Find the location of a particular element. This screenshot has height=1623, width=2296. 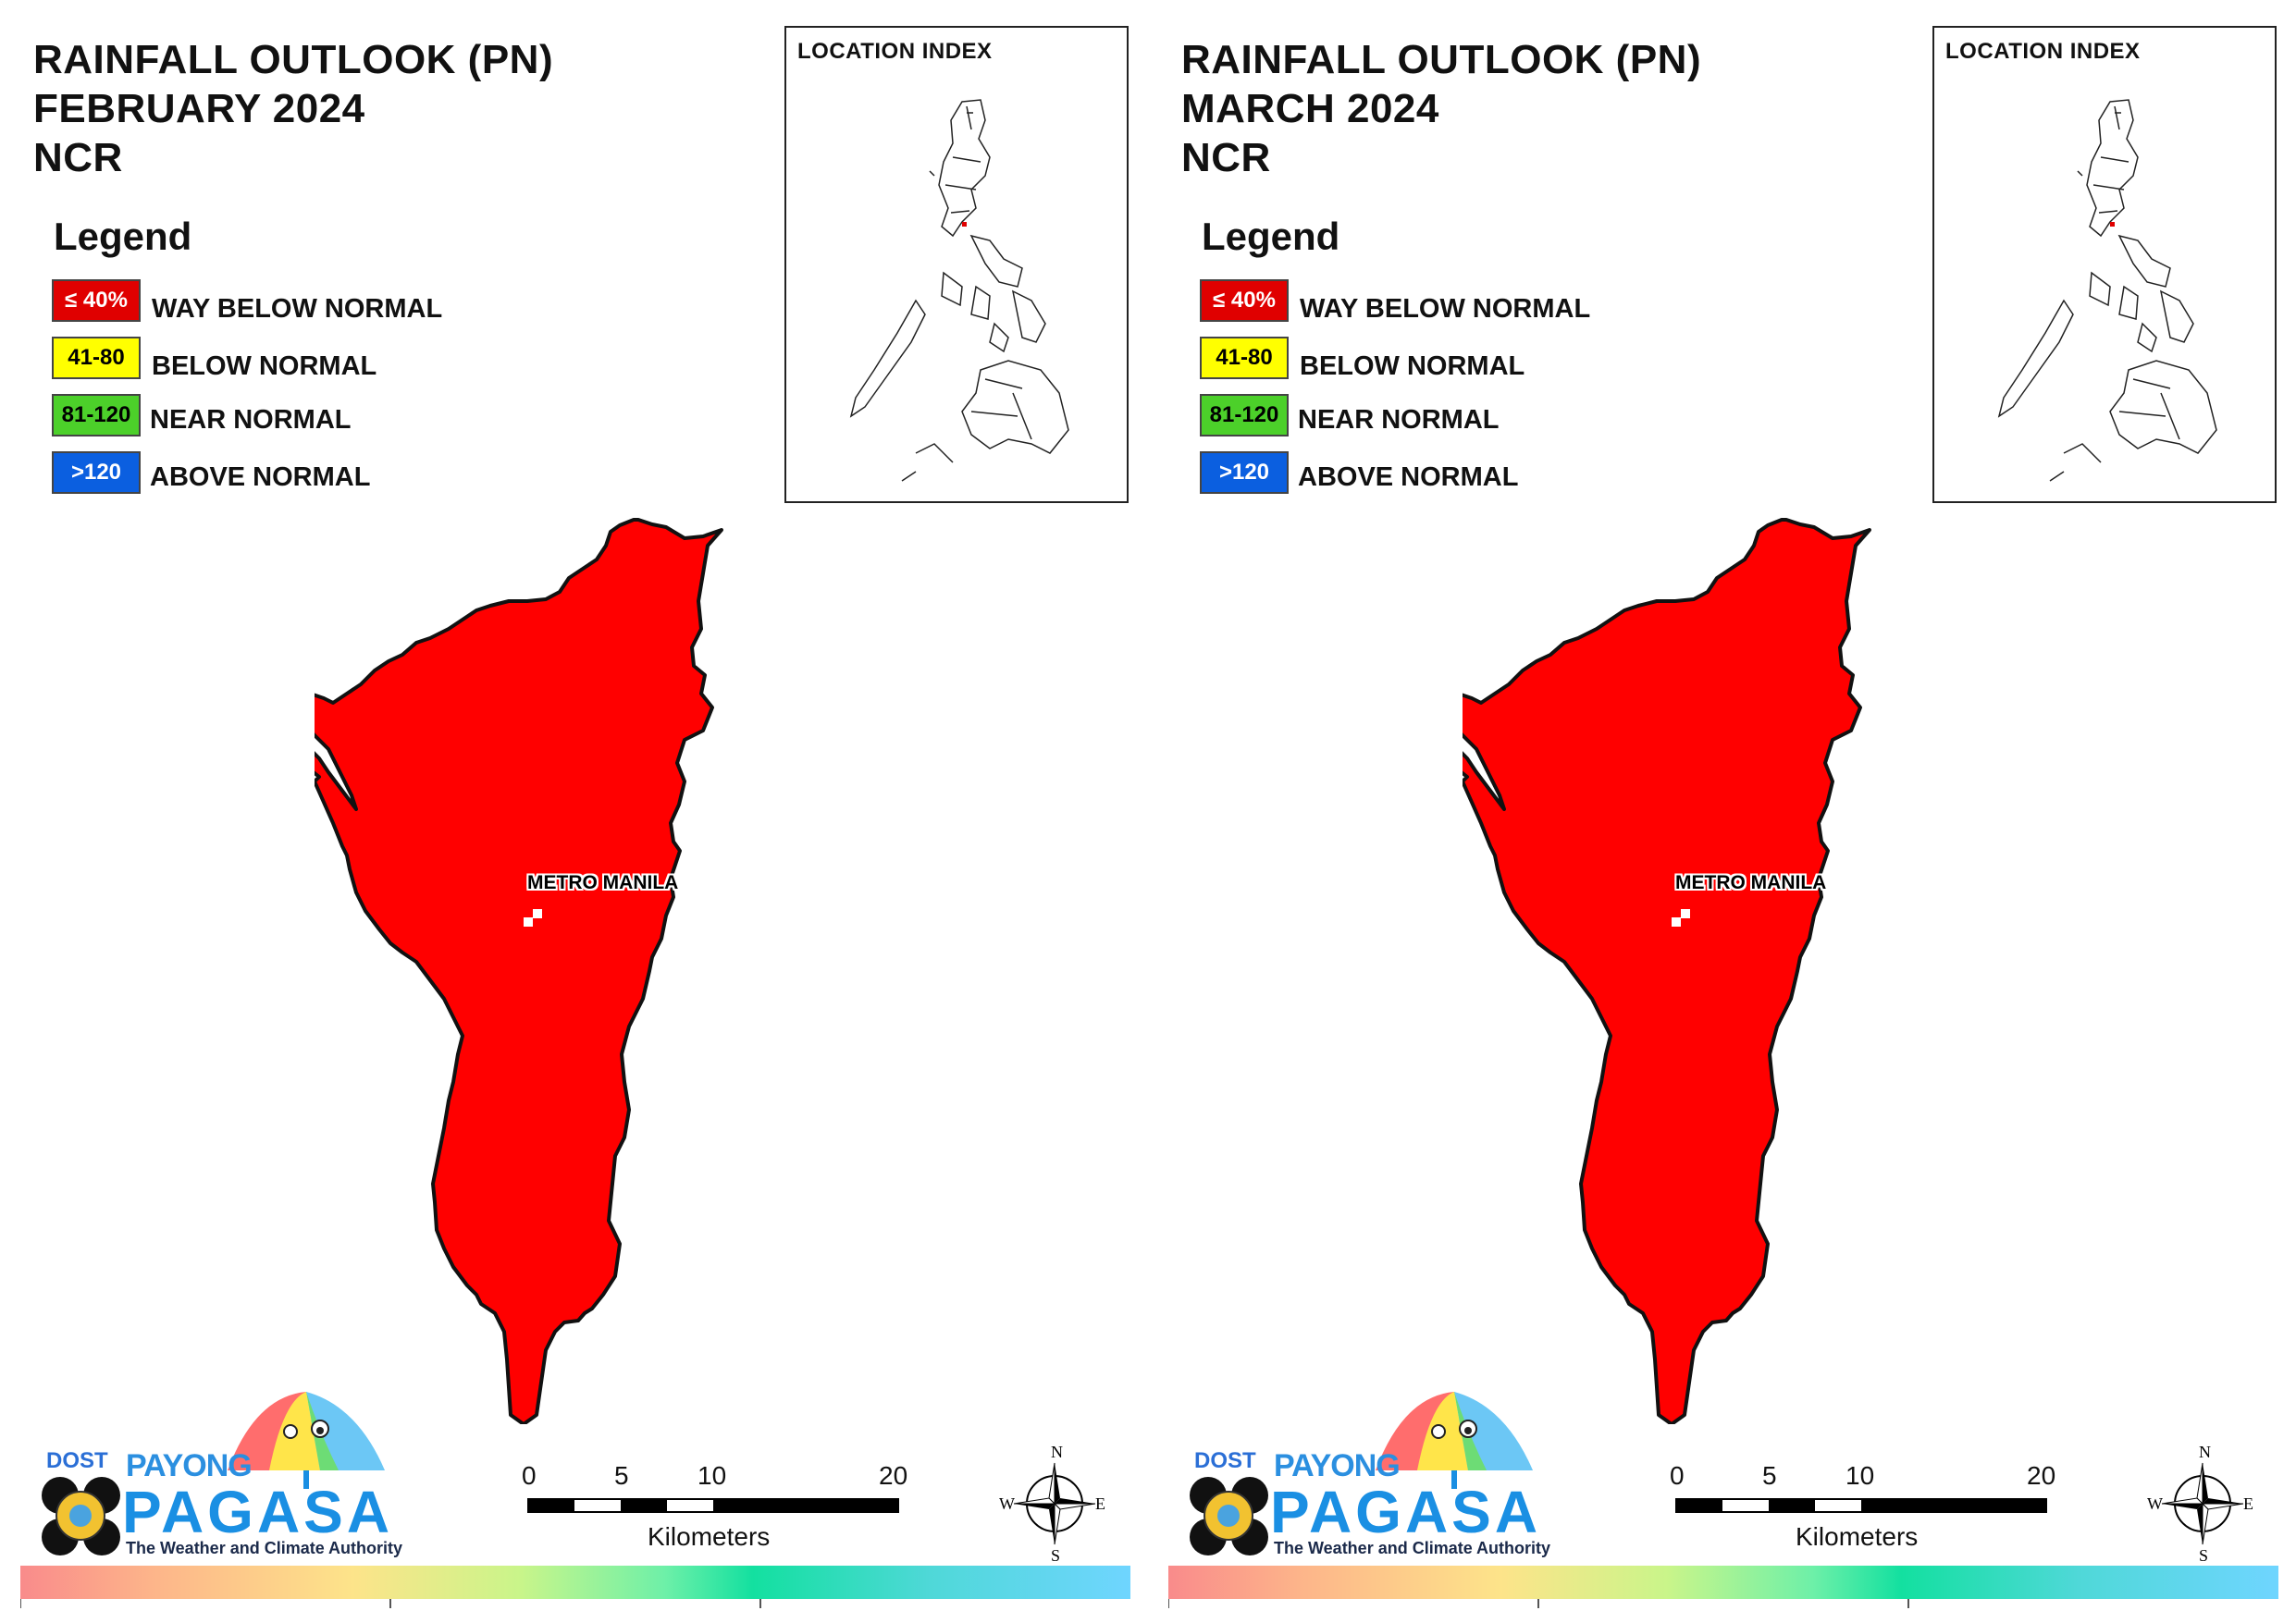

title-line-2: MARCH 2024 is located at coordinates (1310, 108).